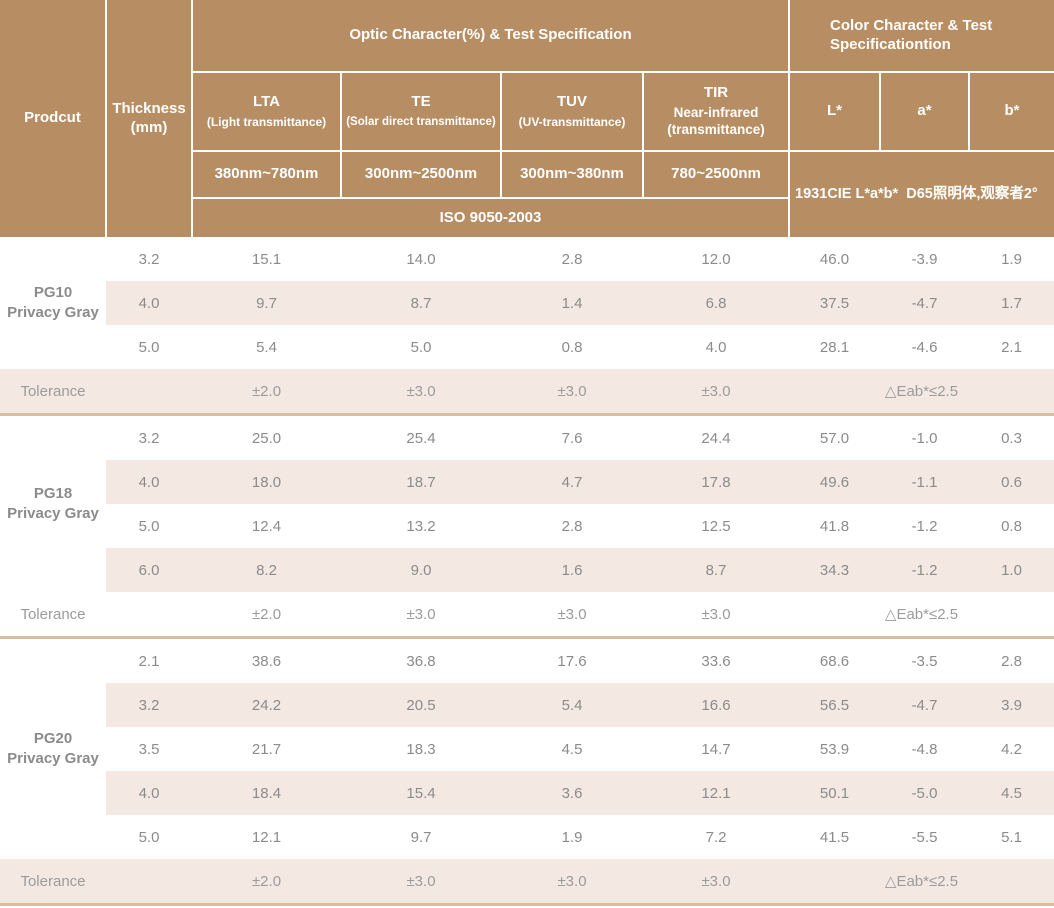  I want to click on astar-value: -5.5, so click(924, 837).